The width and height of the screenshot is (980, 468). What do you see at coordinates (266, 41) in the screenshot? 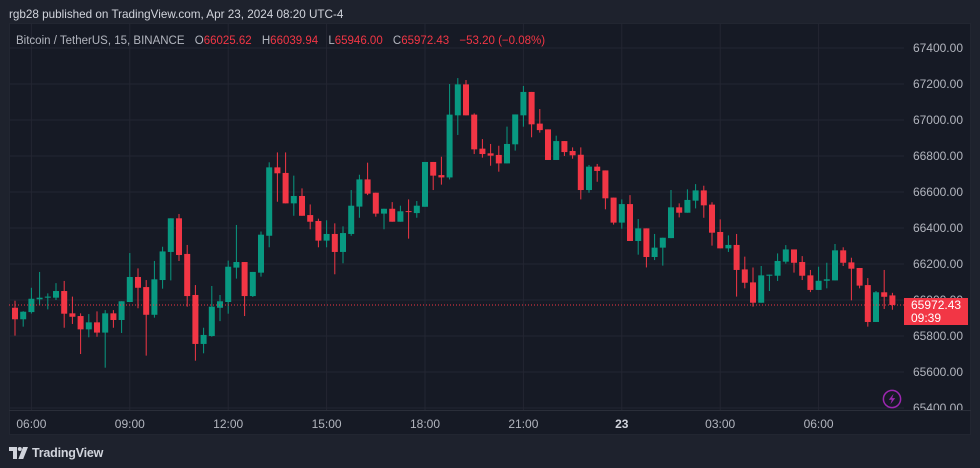
I see `high-label: H` at bounding box center [266, 41].